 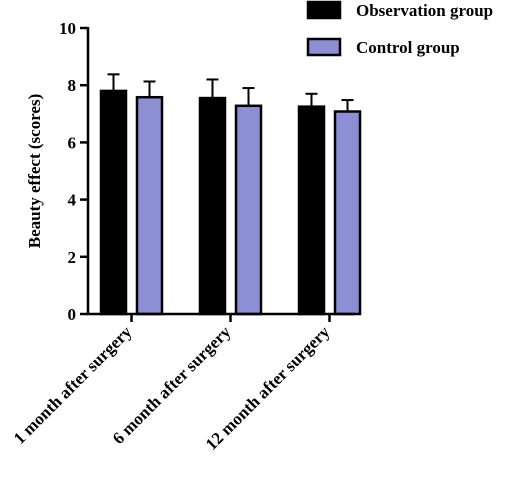 I want to click on legend-label-control: Control group, so click(x=408, y=47).